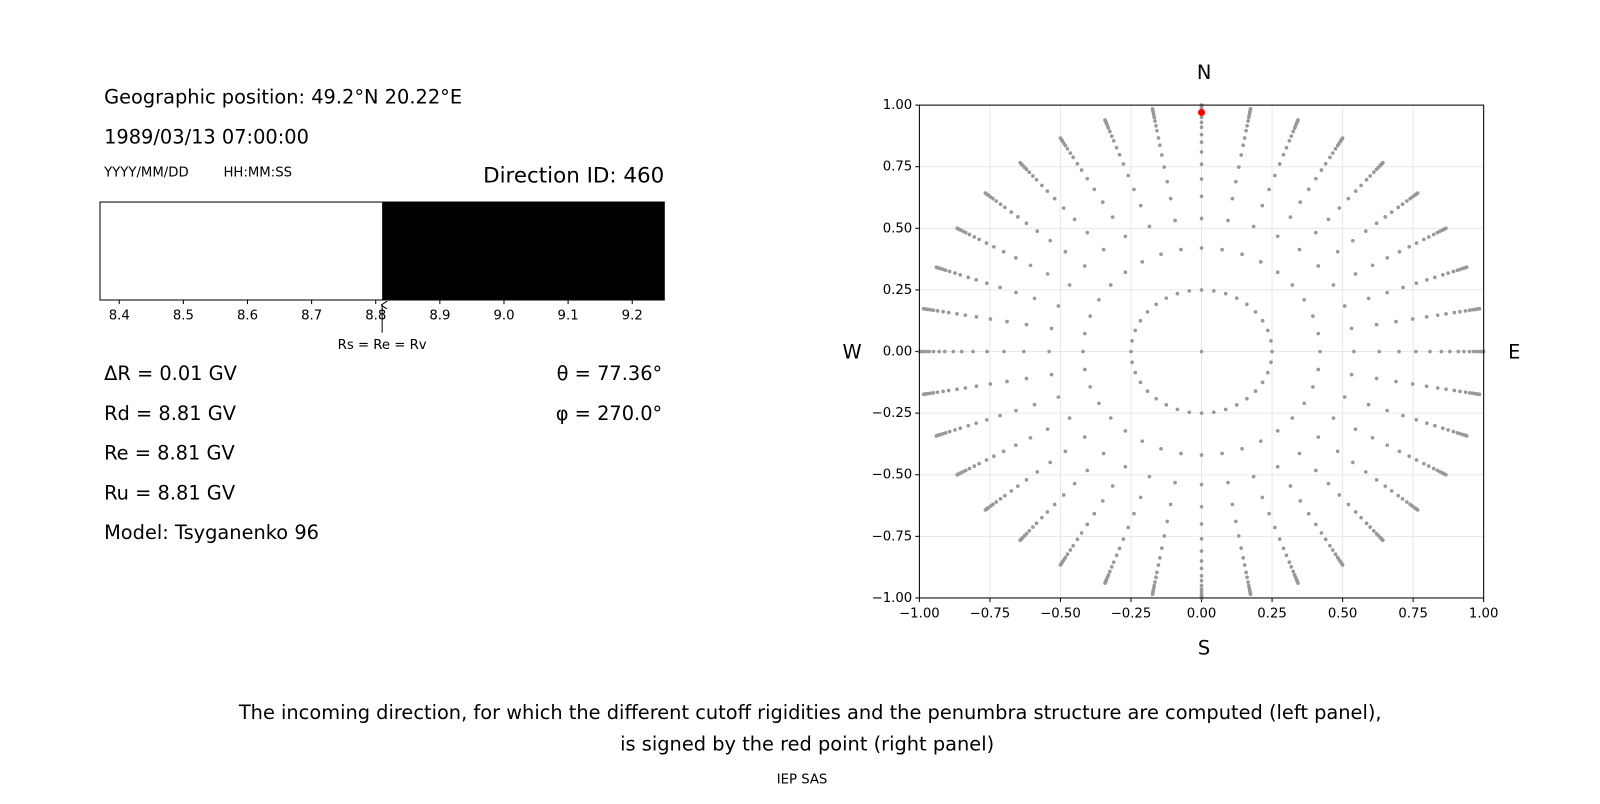  Describe the element at coordinates (206, 136) in the screenshot. I see `datetime: 1989/03/13 07:00:00` at that location.